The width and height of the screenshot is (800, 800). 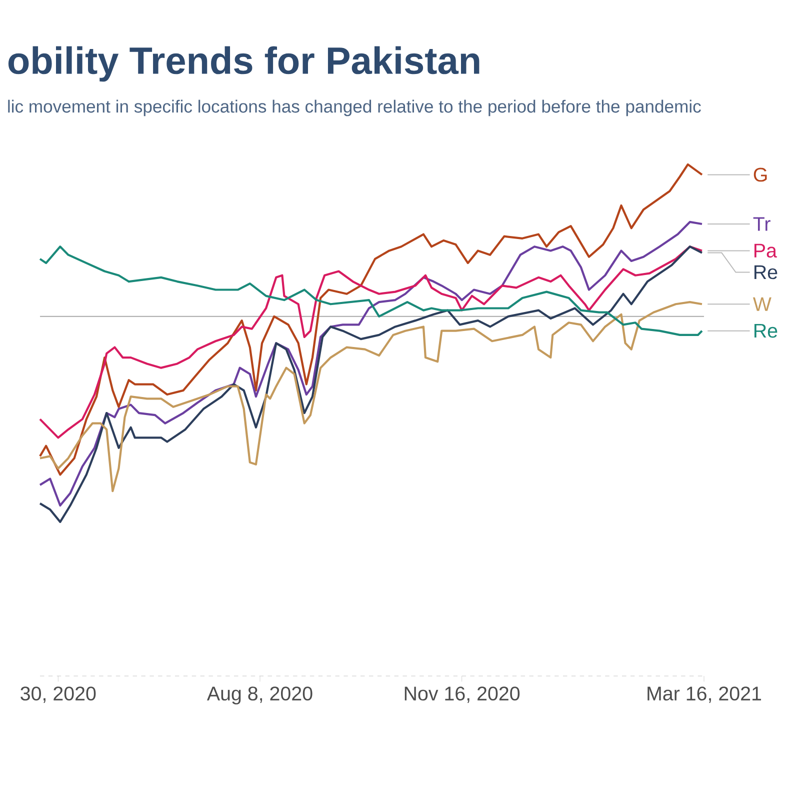 What do you see at coordinates (244, 64) in the screenshot?
I see `chart-title: obility Trends for Pakistan` at bounding box center [244, 64].